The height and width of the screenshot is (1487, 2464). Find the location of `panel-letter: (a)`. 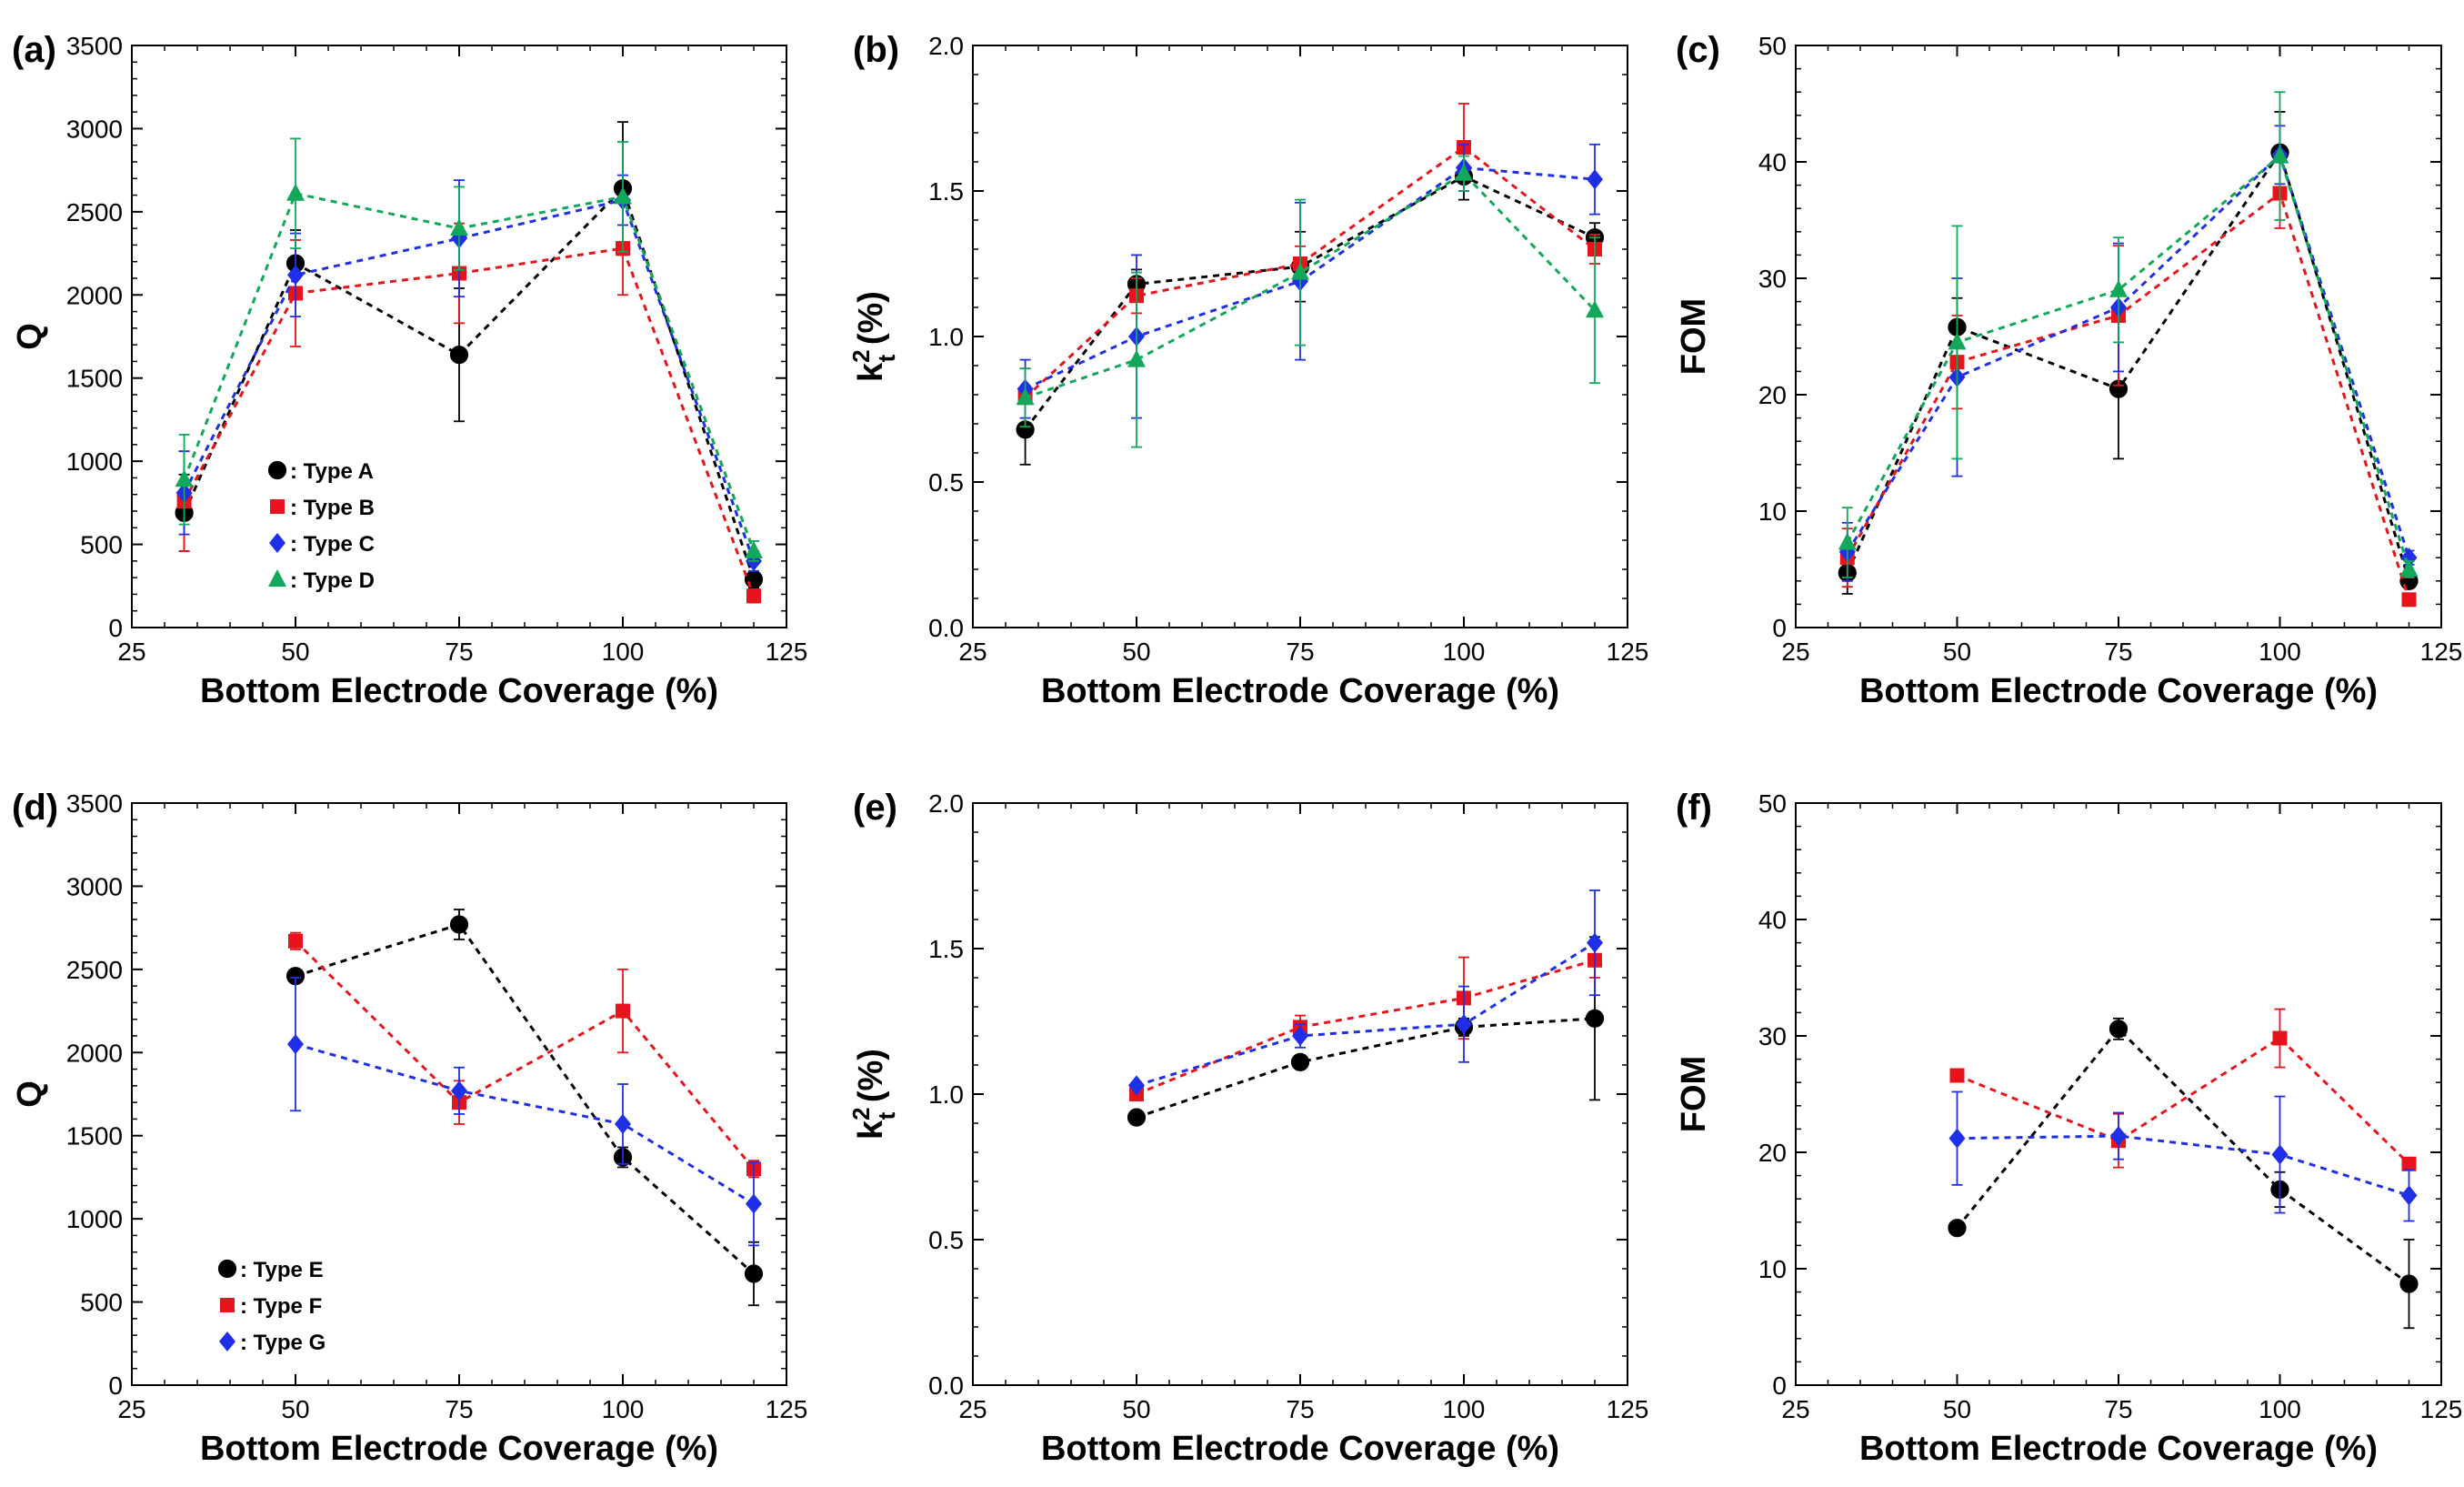

panel-letter: (a) is located at coordinates (34, 50).